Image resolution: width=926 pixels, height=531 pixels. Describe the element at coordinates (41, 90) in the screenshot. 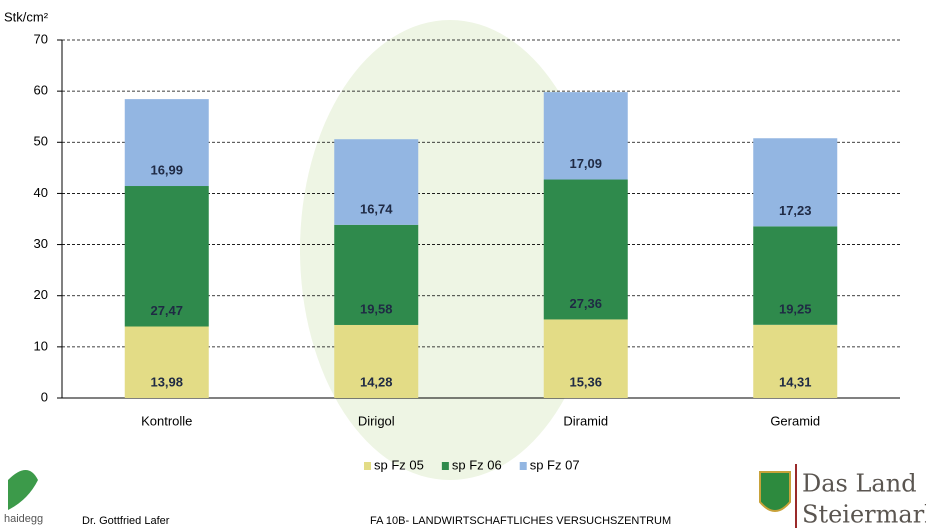

I see `y-tick-label: 60` at that location.